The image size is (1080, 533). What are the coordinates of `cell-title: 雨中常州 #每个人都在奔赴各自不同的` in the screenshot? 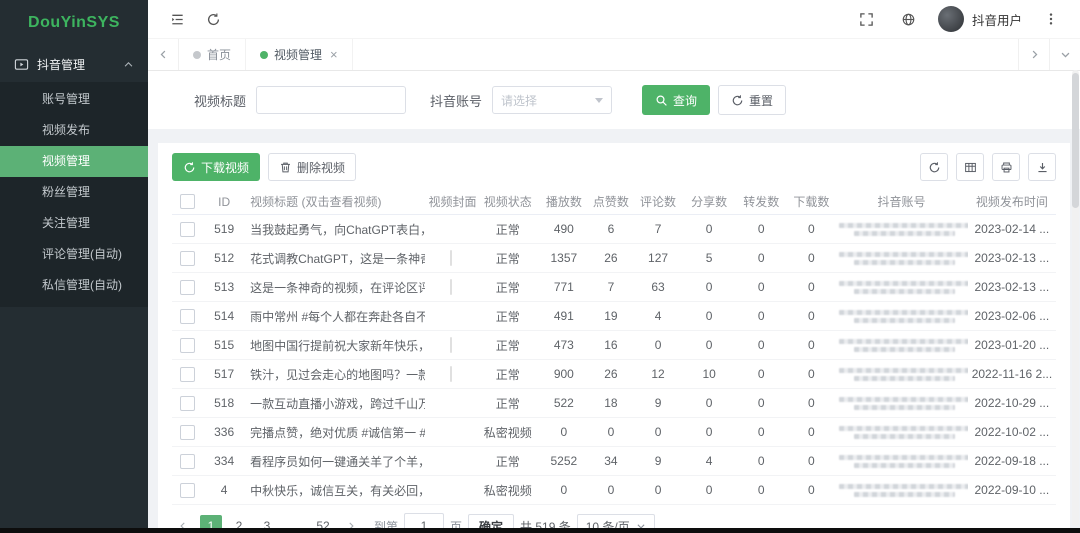 It's located at (335, 316).